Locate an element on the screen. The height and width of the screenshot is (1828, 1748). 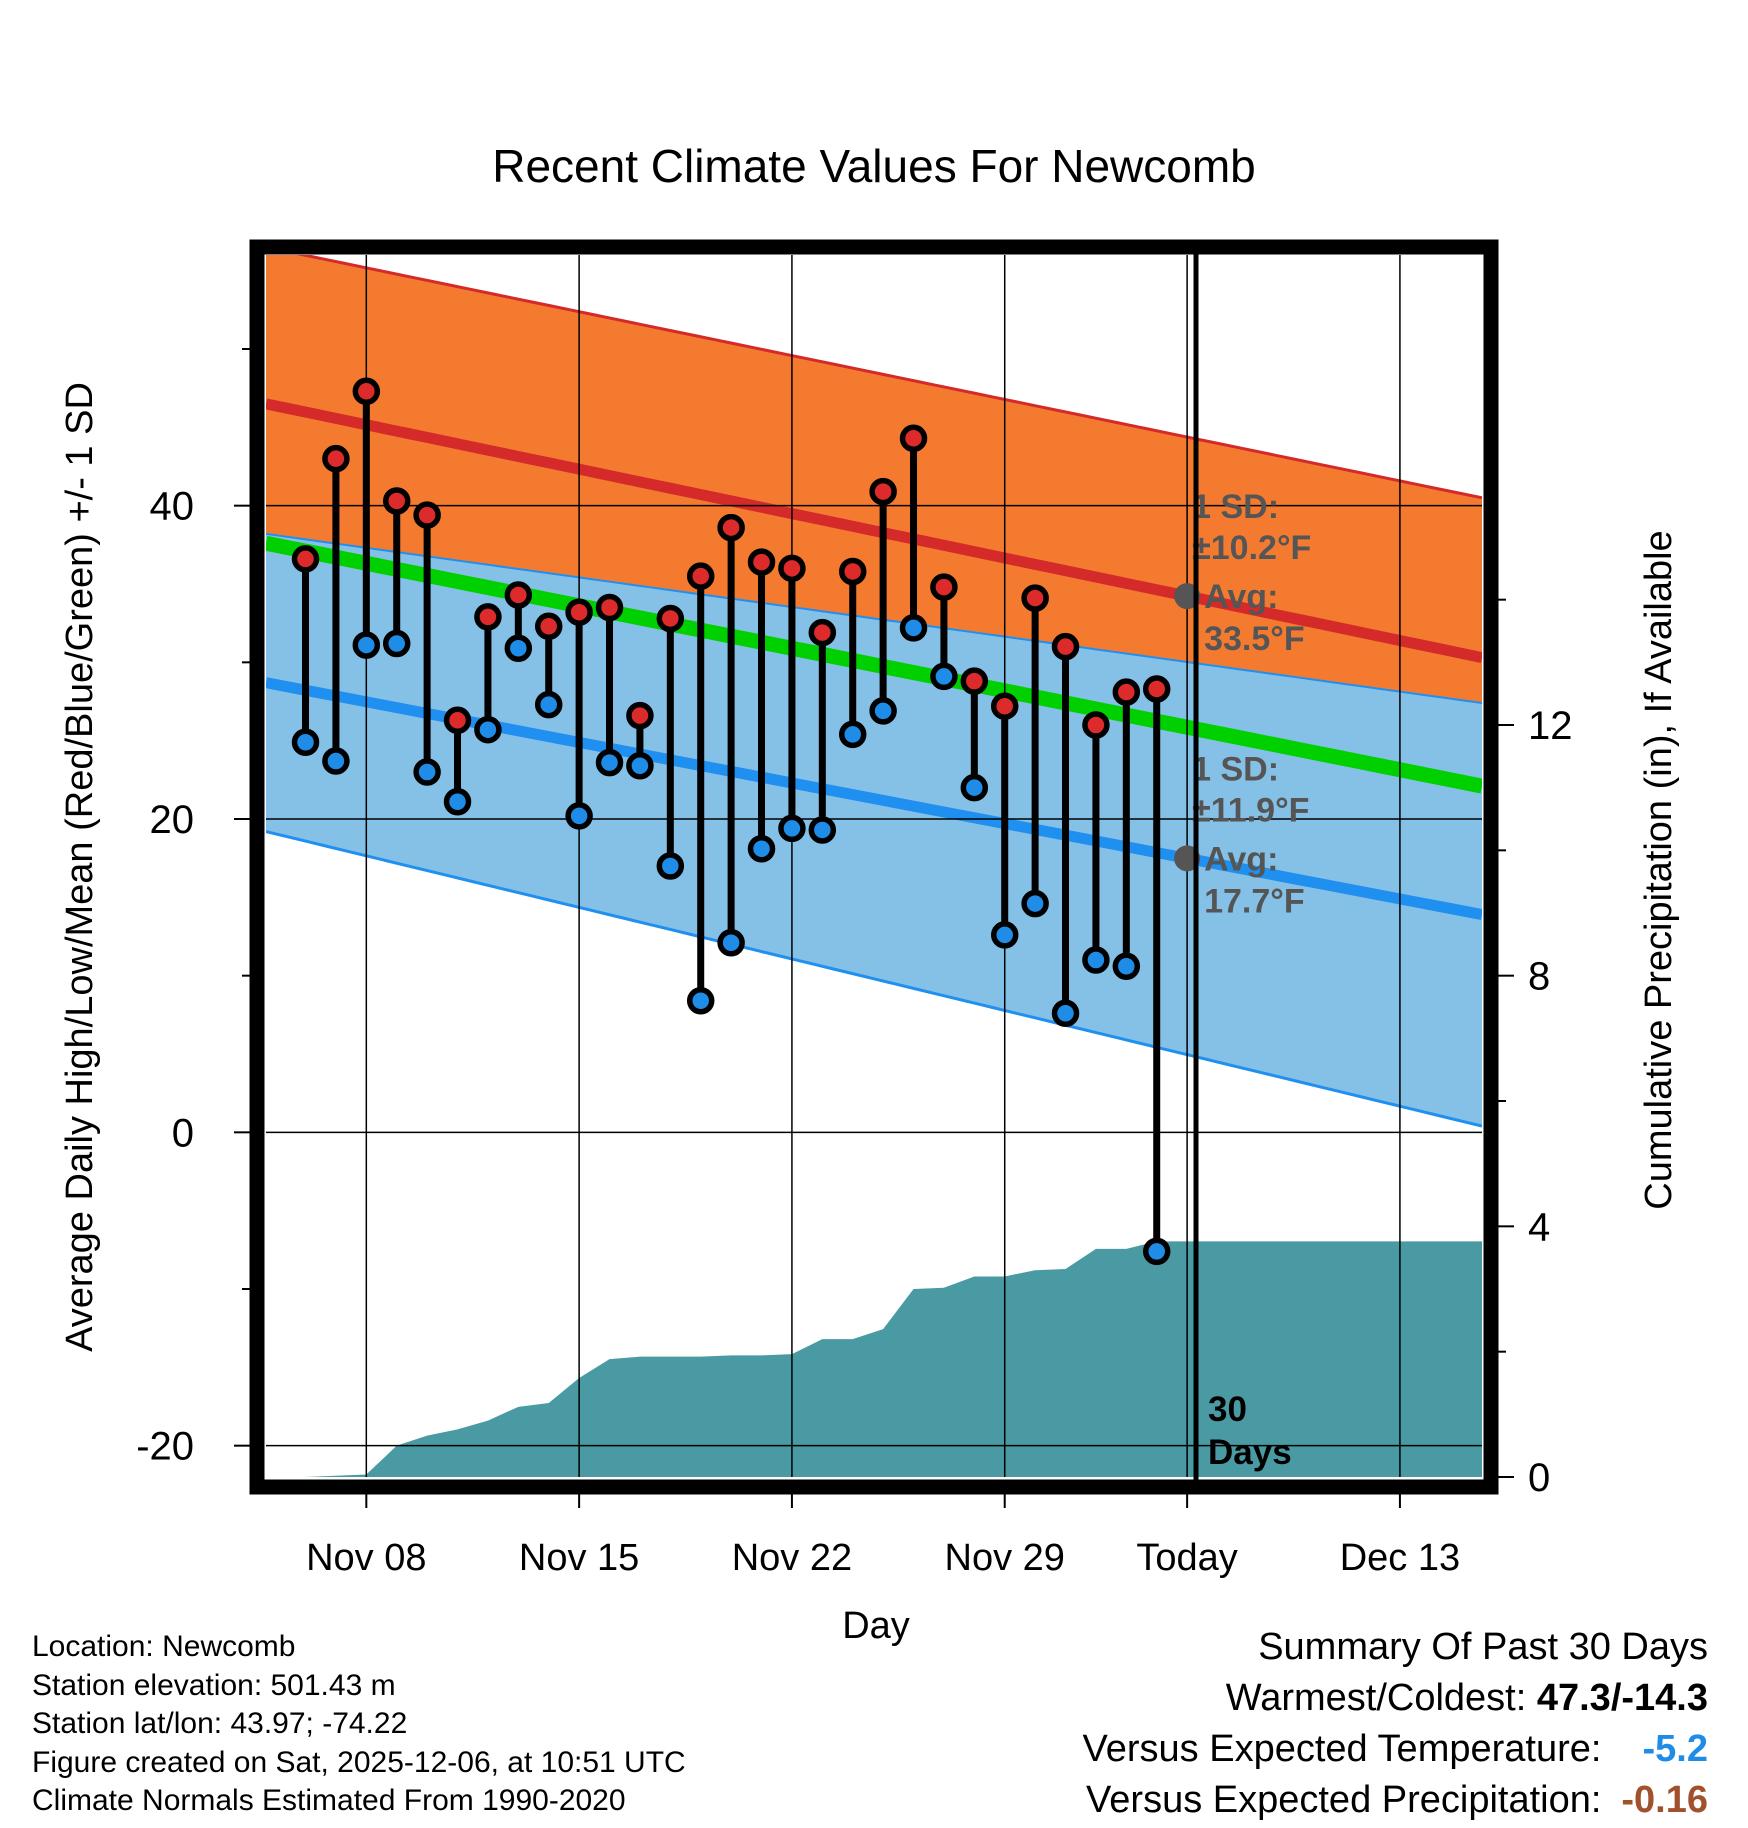
annotation-line-2: ±11.9°F is located at coordinates (1250, 810).